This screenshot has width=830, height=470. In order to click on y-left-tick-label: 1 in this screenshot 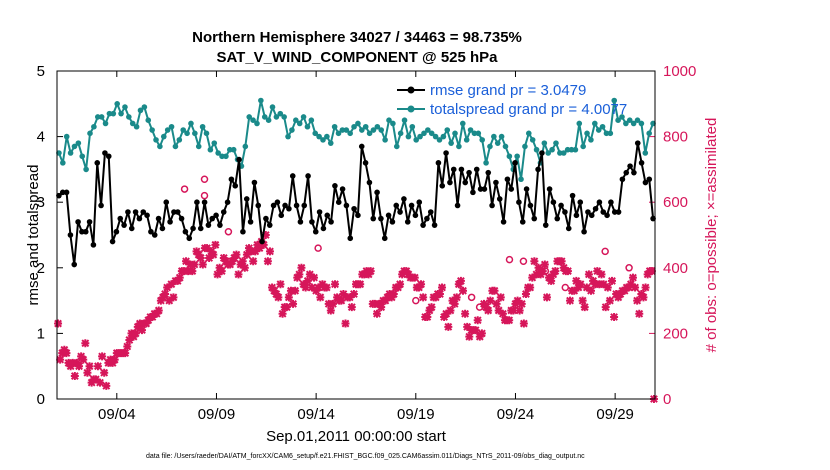, I will do `click(41, 333)`.